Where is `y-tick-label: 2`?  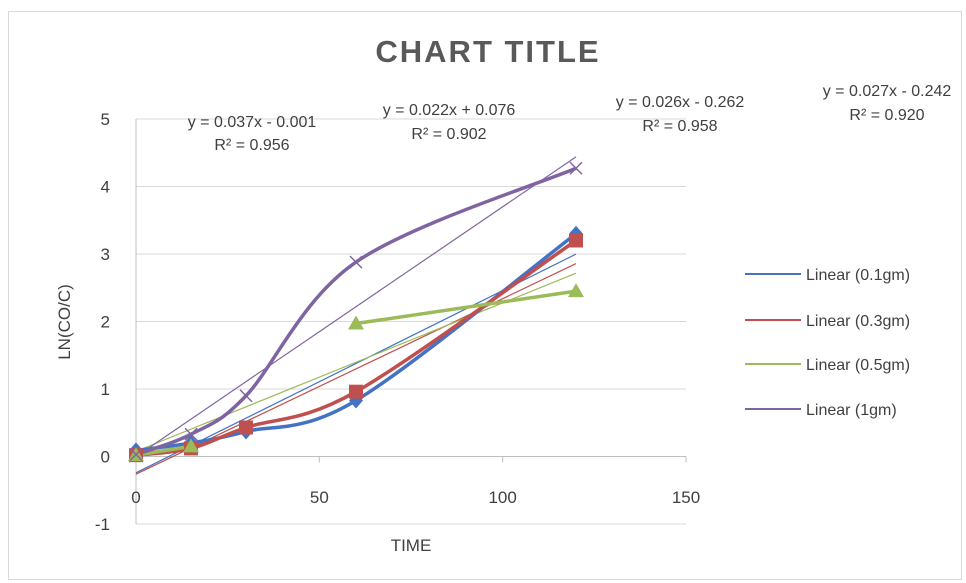 y-tick-label: 2 is located at coordinates (105, 322).